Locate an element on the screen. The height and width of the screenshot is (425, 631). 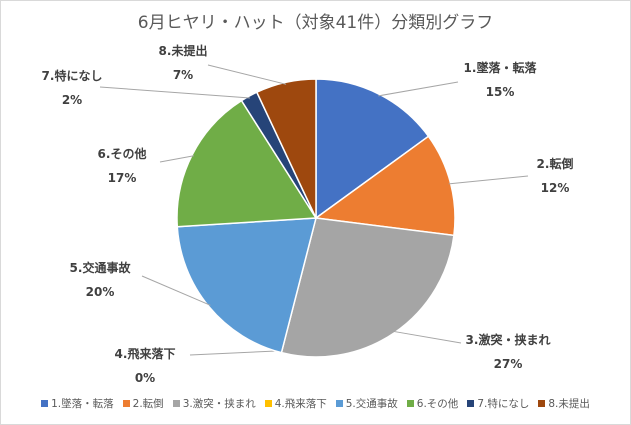
slice-percent-label-2: 12% is located at coordinates (555, 188).